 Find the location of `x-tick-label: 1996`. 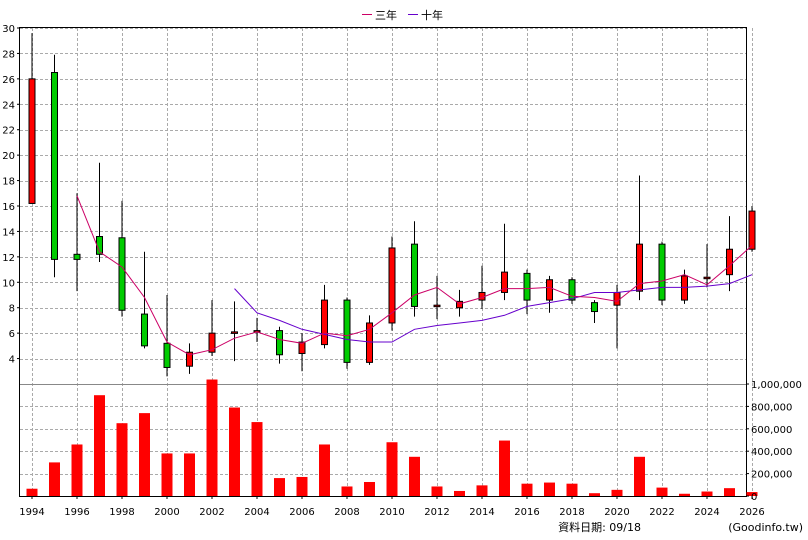

x-tick-label: 1996 is located at coordinates (76, 512).